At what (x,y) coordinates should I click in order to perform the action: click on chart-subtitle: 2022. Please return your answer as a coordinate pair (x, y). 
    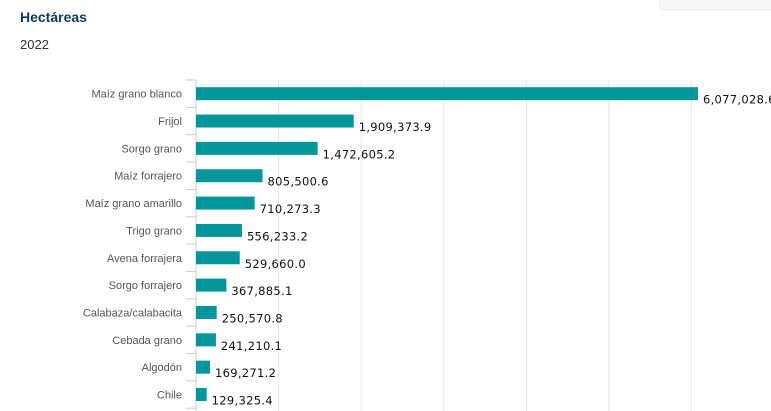
    Looking at the image, I should click on (34, 44).